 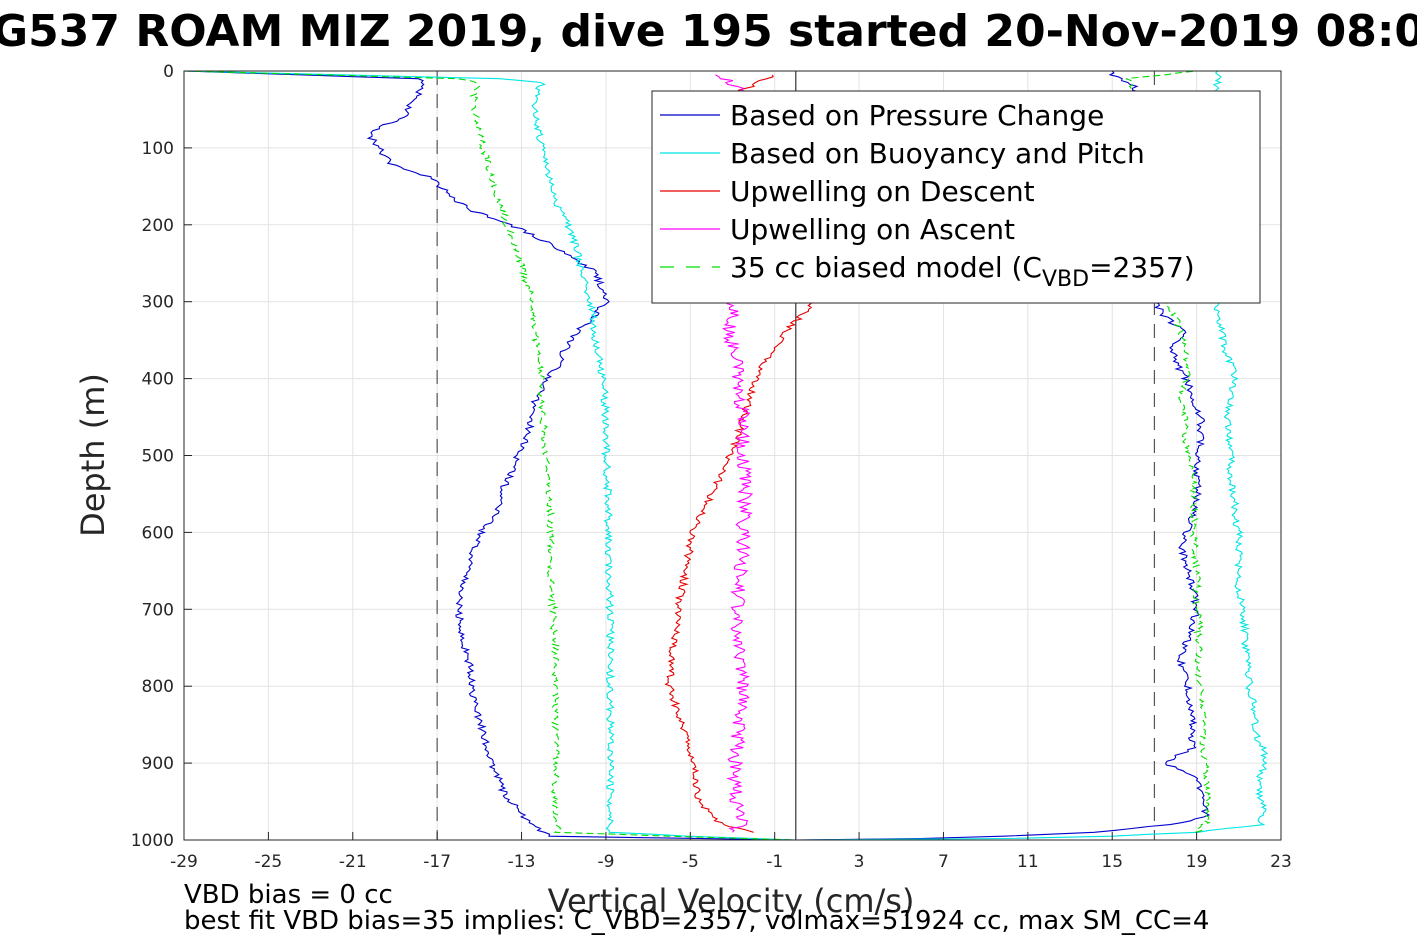 I want to click on y-axis-ticks: 0 100 200 300 400 500 600 700 800 900 1000, so click(x=161, y=456).